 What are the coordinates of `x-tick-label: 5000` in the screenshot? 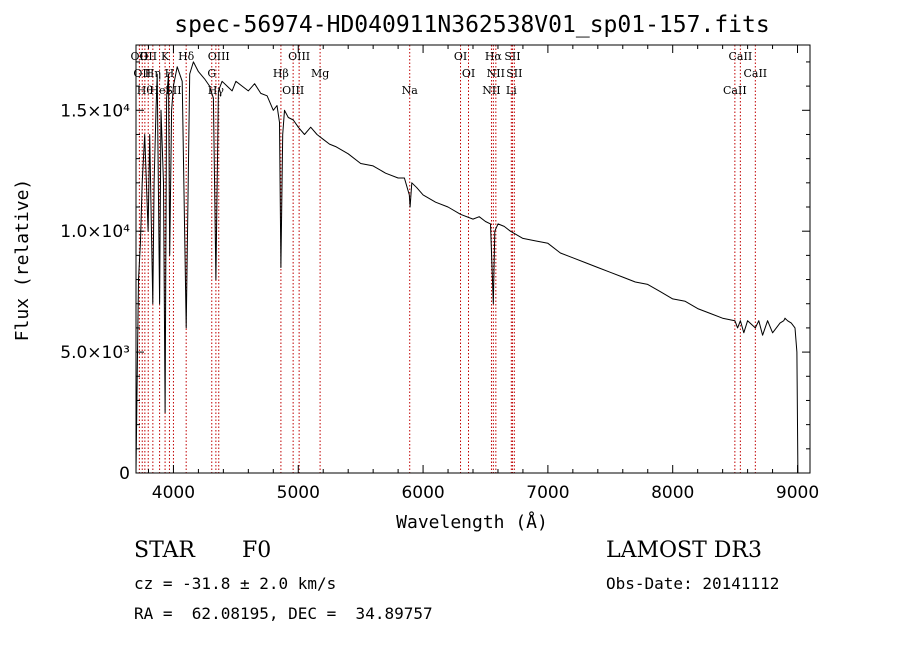 It's located at (298, 493).